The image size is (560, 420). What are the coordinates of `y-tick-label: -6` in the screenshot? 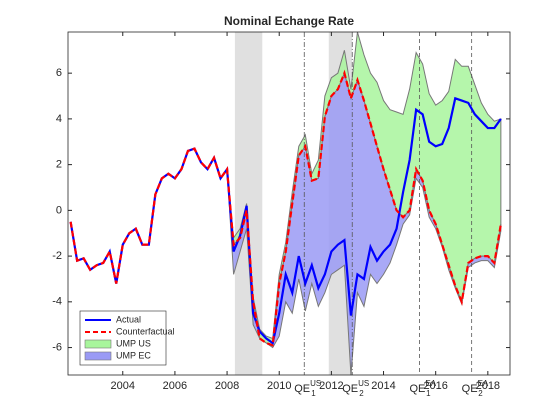 It's located at (57, 347).